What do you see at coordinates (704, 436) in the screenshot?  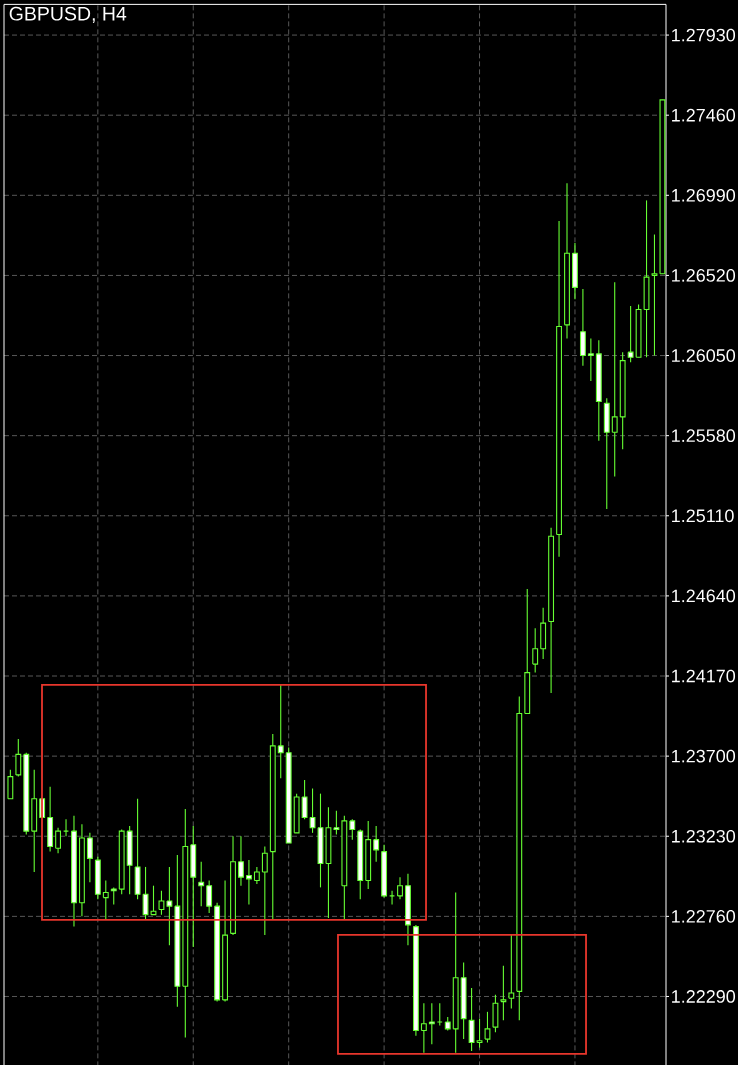 I see `y-tick-label: 1.25580` at bounding box center [704, 436].